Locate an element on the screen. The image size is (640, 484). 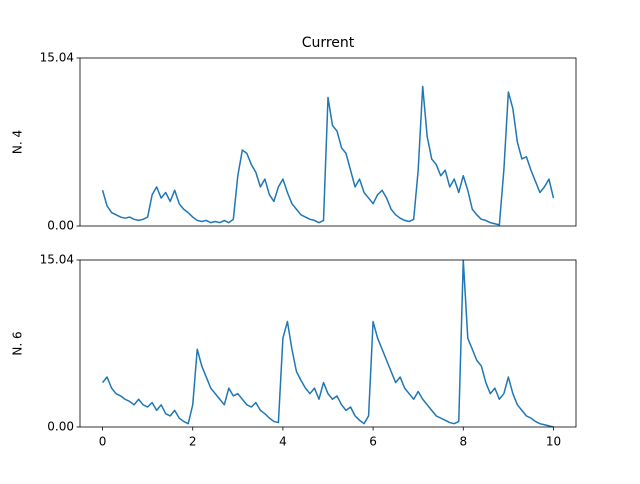
y-axis-label: N. 6 is located at coordinates (18, 343).